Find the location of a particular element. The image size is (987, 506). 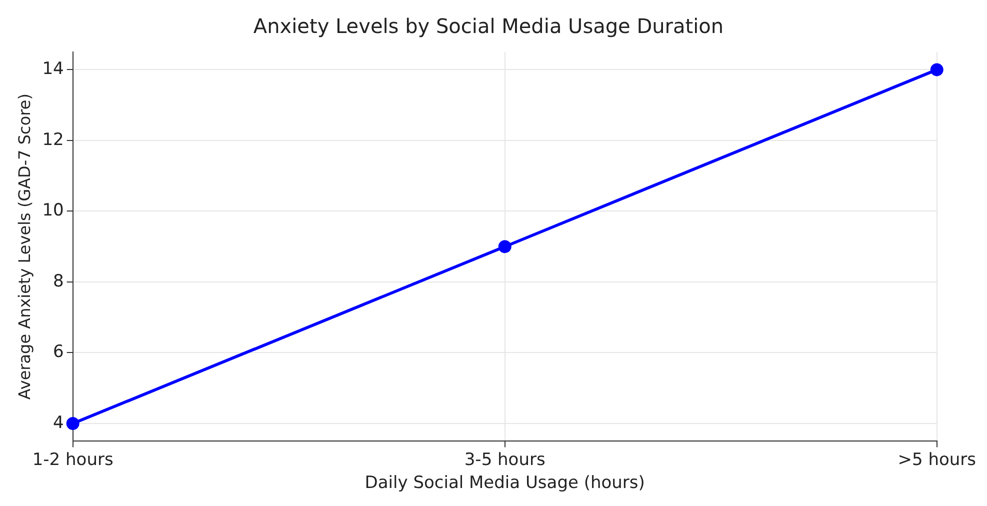

x-tick-label: 3-5 hours is located at coordinates (505, 460).